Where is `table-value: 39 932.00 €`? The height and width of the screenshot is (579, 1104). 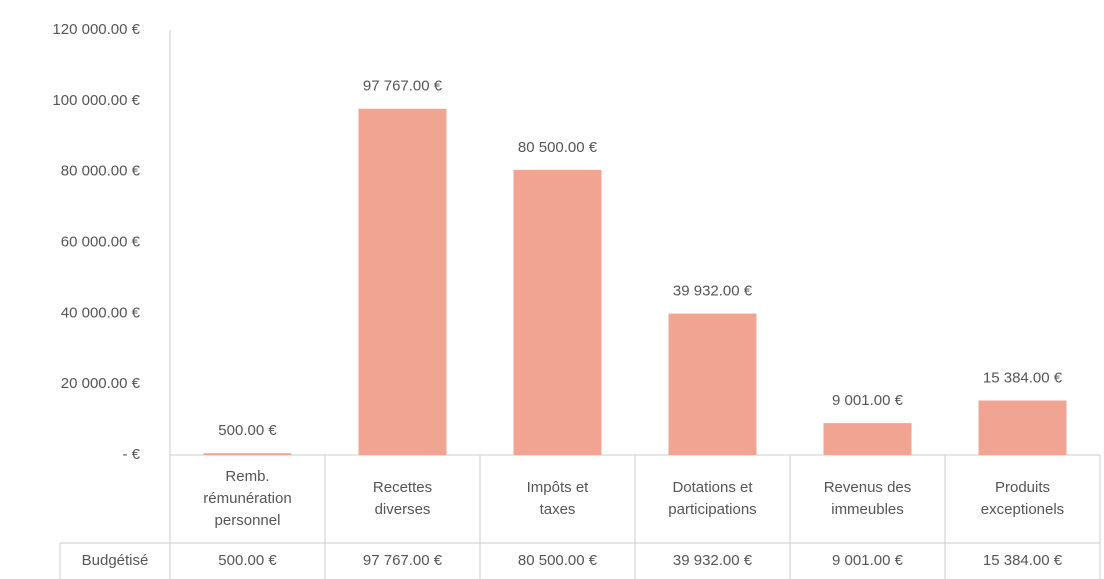
table-value: 39 932.00 € is located at coordinates (712, 560).